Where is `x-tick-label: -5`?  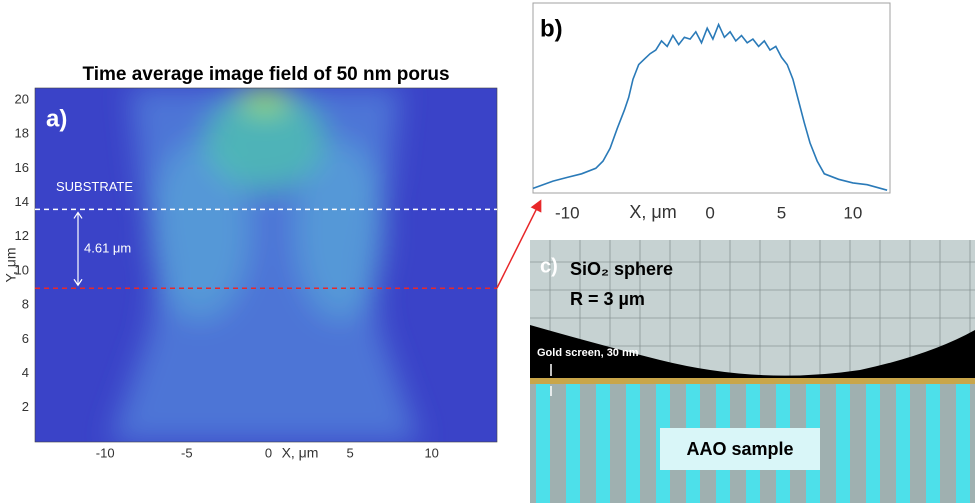 x-tick-label: -5 is located at coordinates (187, 452).